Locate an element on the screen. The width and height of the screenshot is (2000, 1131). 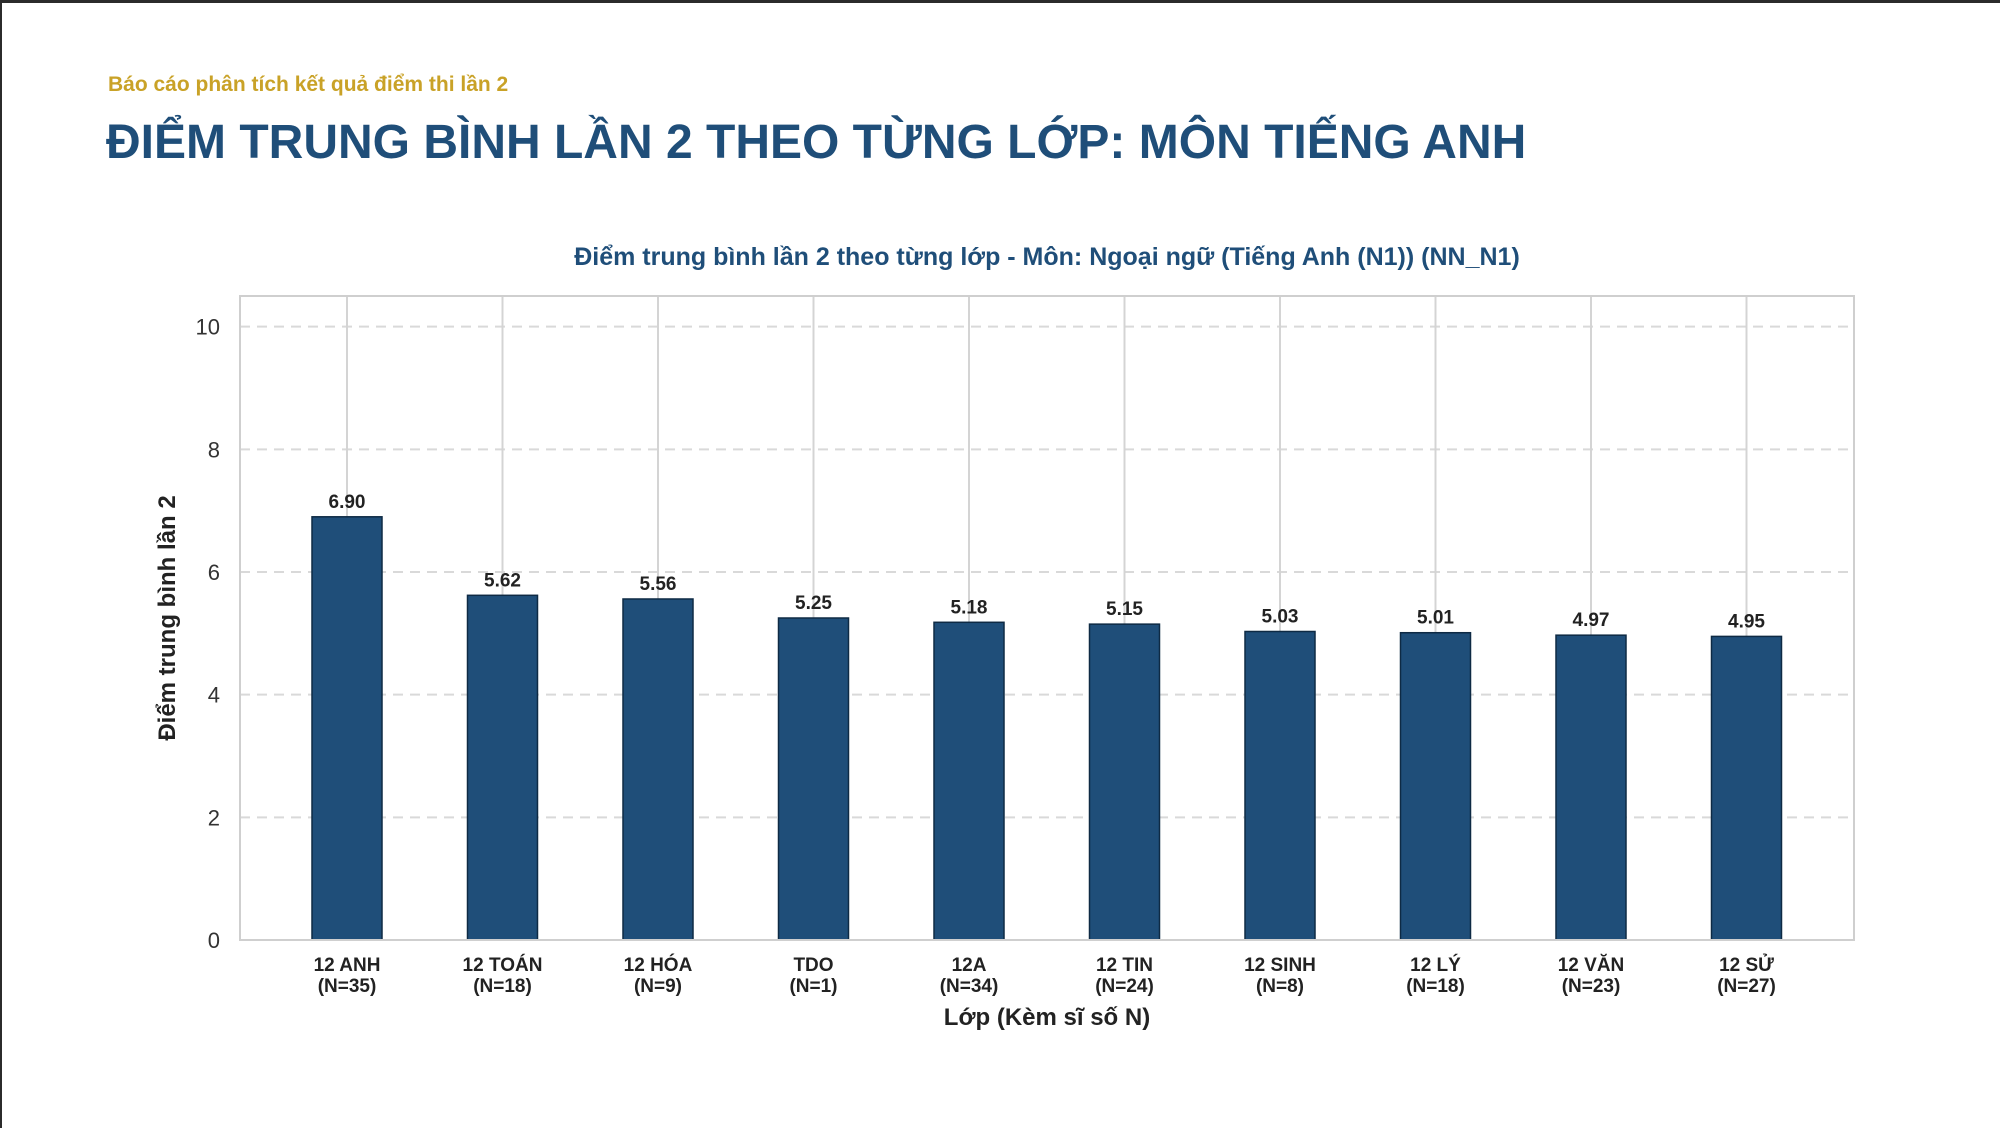
y-tick-label: 8 is located at coordinates (214, 449).